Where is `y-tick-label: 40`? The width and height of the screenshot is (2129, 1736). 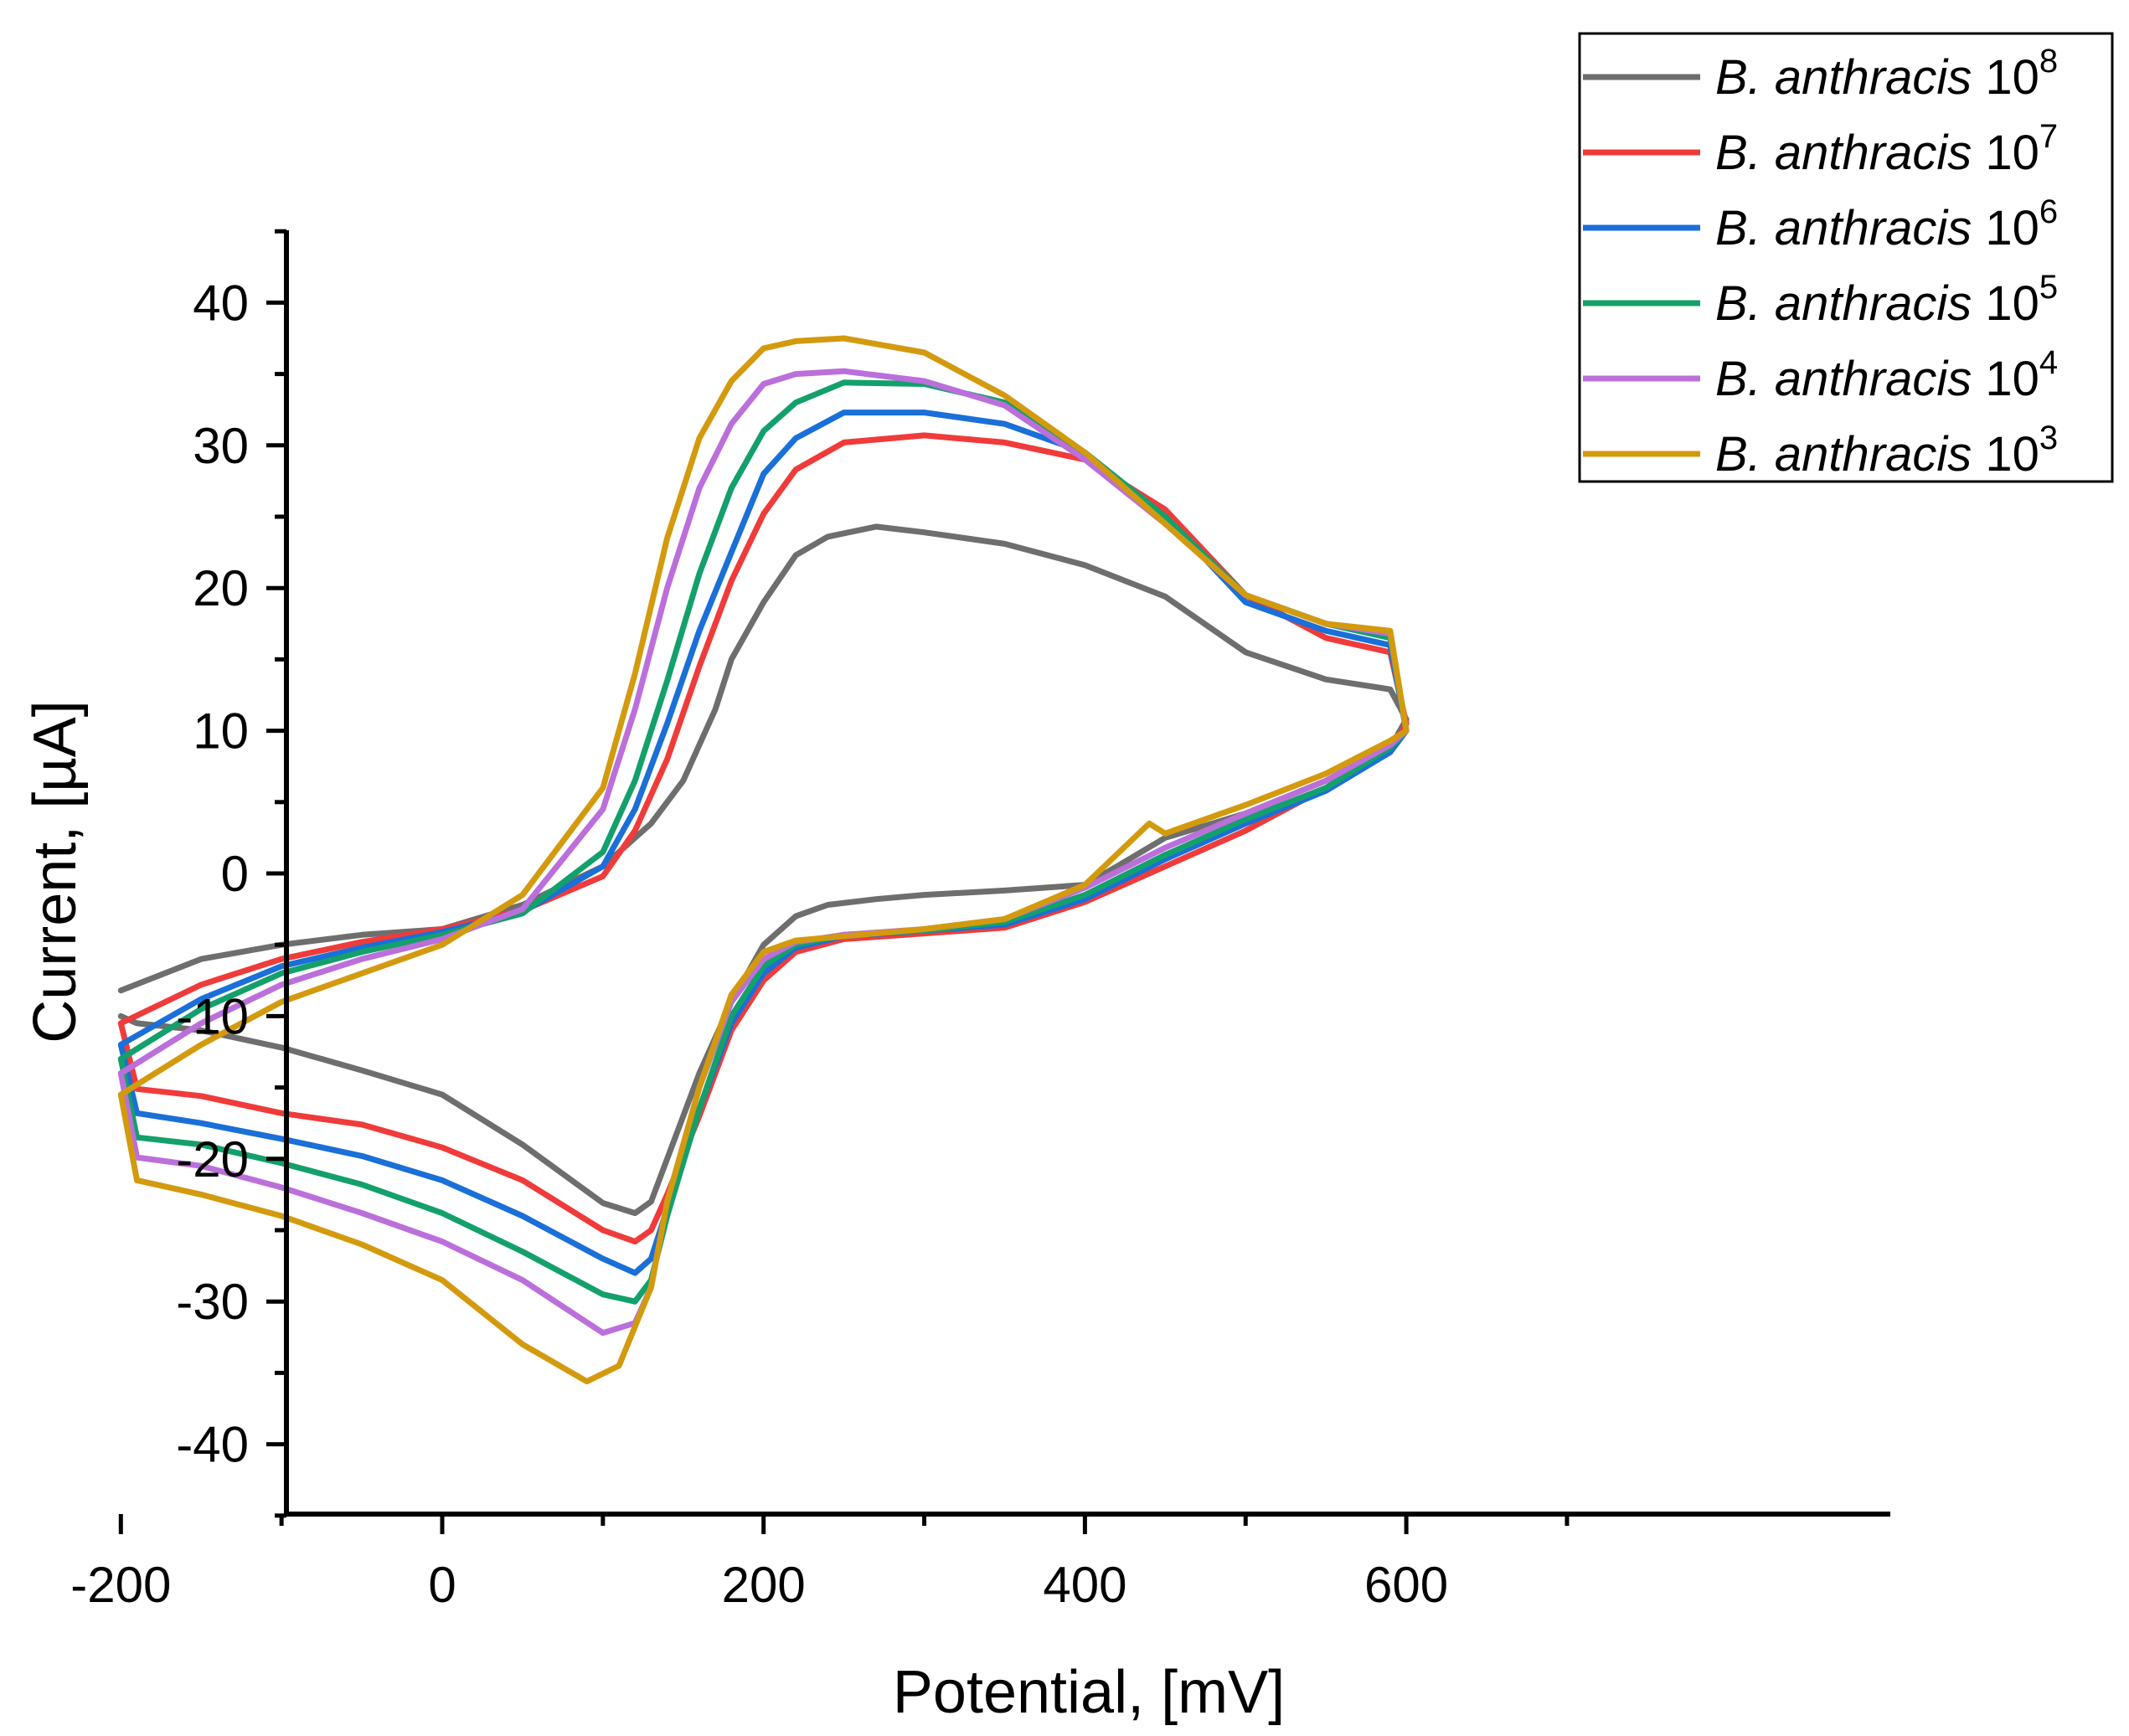 y-tick-label: 40 is located at coordinates (221, 303).